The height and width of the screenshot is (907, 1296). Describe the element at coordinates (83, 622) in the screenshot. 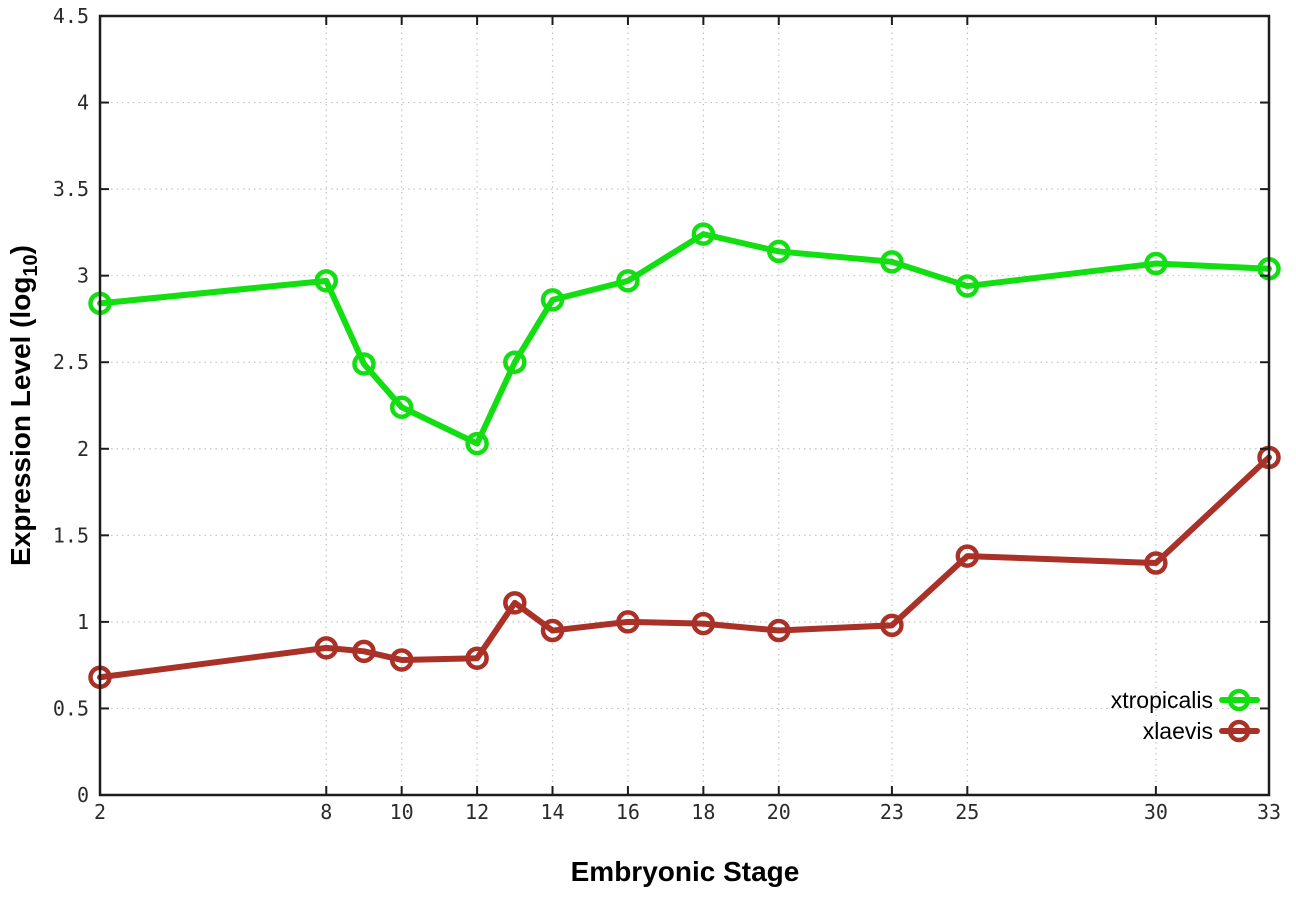

I see `y-tick-label: 1` at that location.